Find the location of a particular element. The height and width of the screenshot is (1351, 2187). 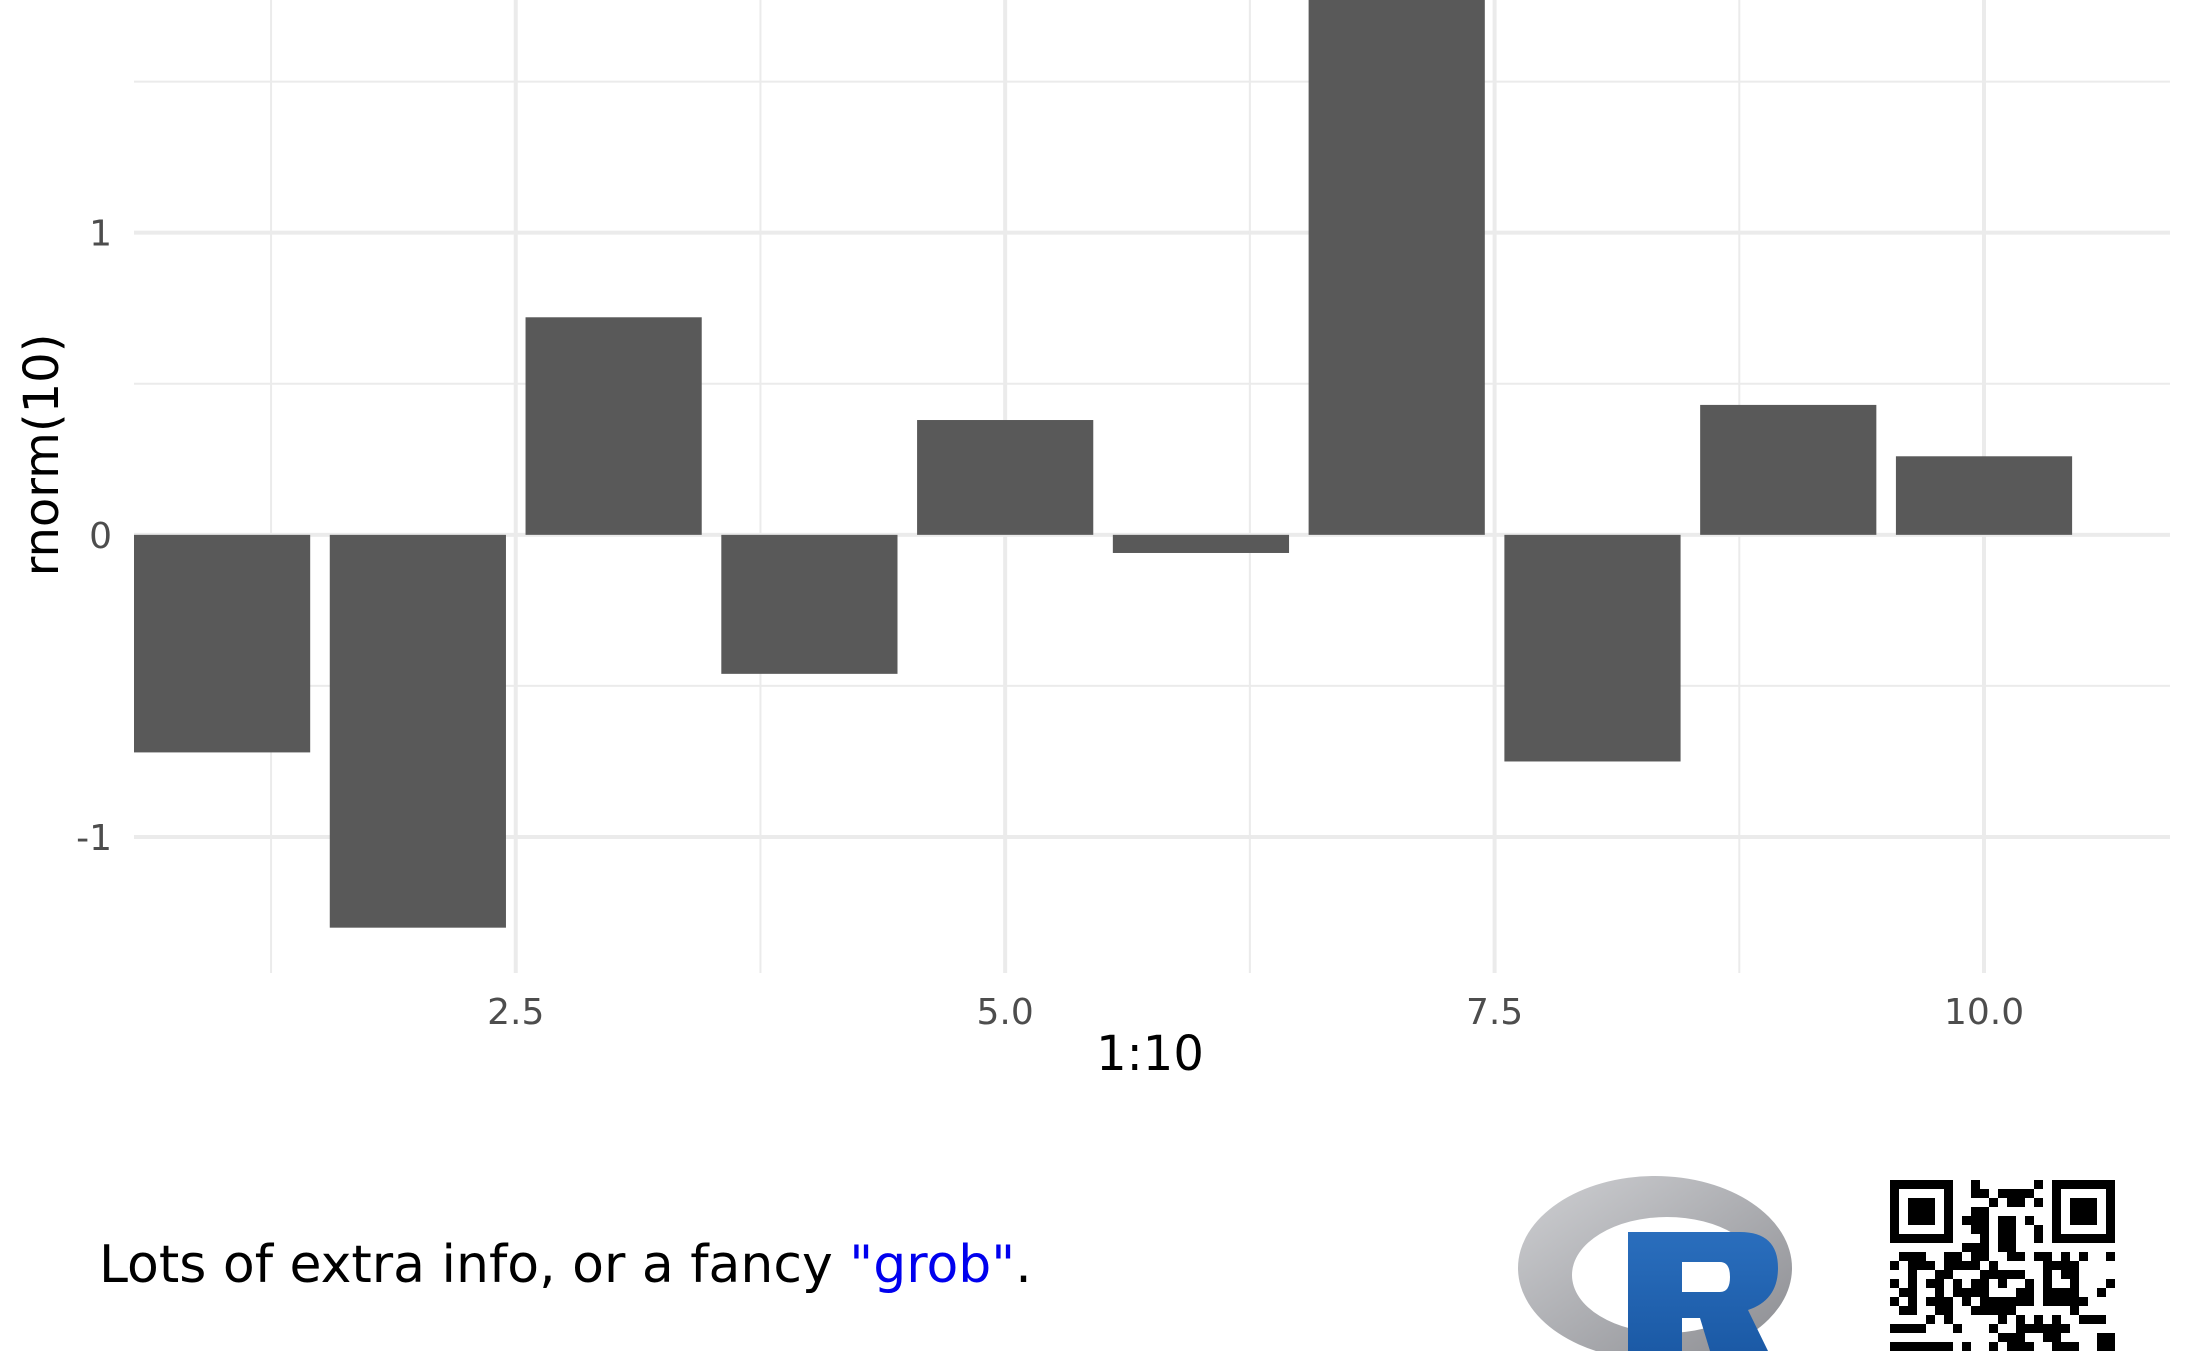

qr-code-icon is located at coordinates (2002, 1265).